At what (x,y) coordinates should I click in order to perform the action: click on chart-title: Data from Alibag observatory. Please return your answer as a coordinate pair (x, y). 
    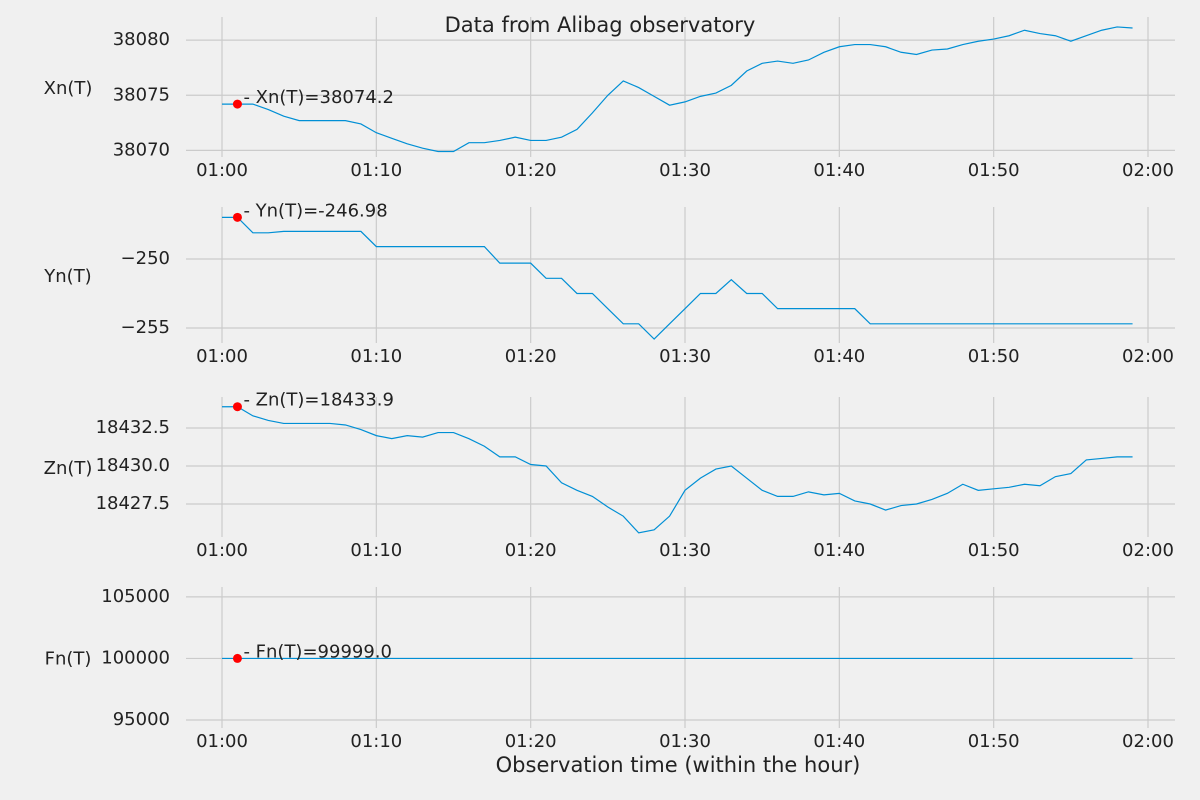
    Looking at the image, I should click on (600, 25).